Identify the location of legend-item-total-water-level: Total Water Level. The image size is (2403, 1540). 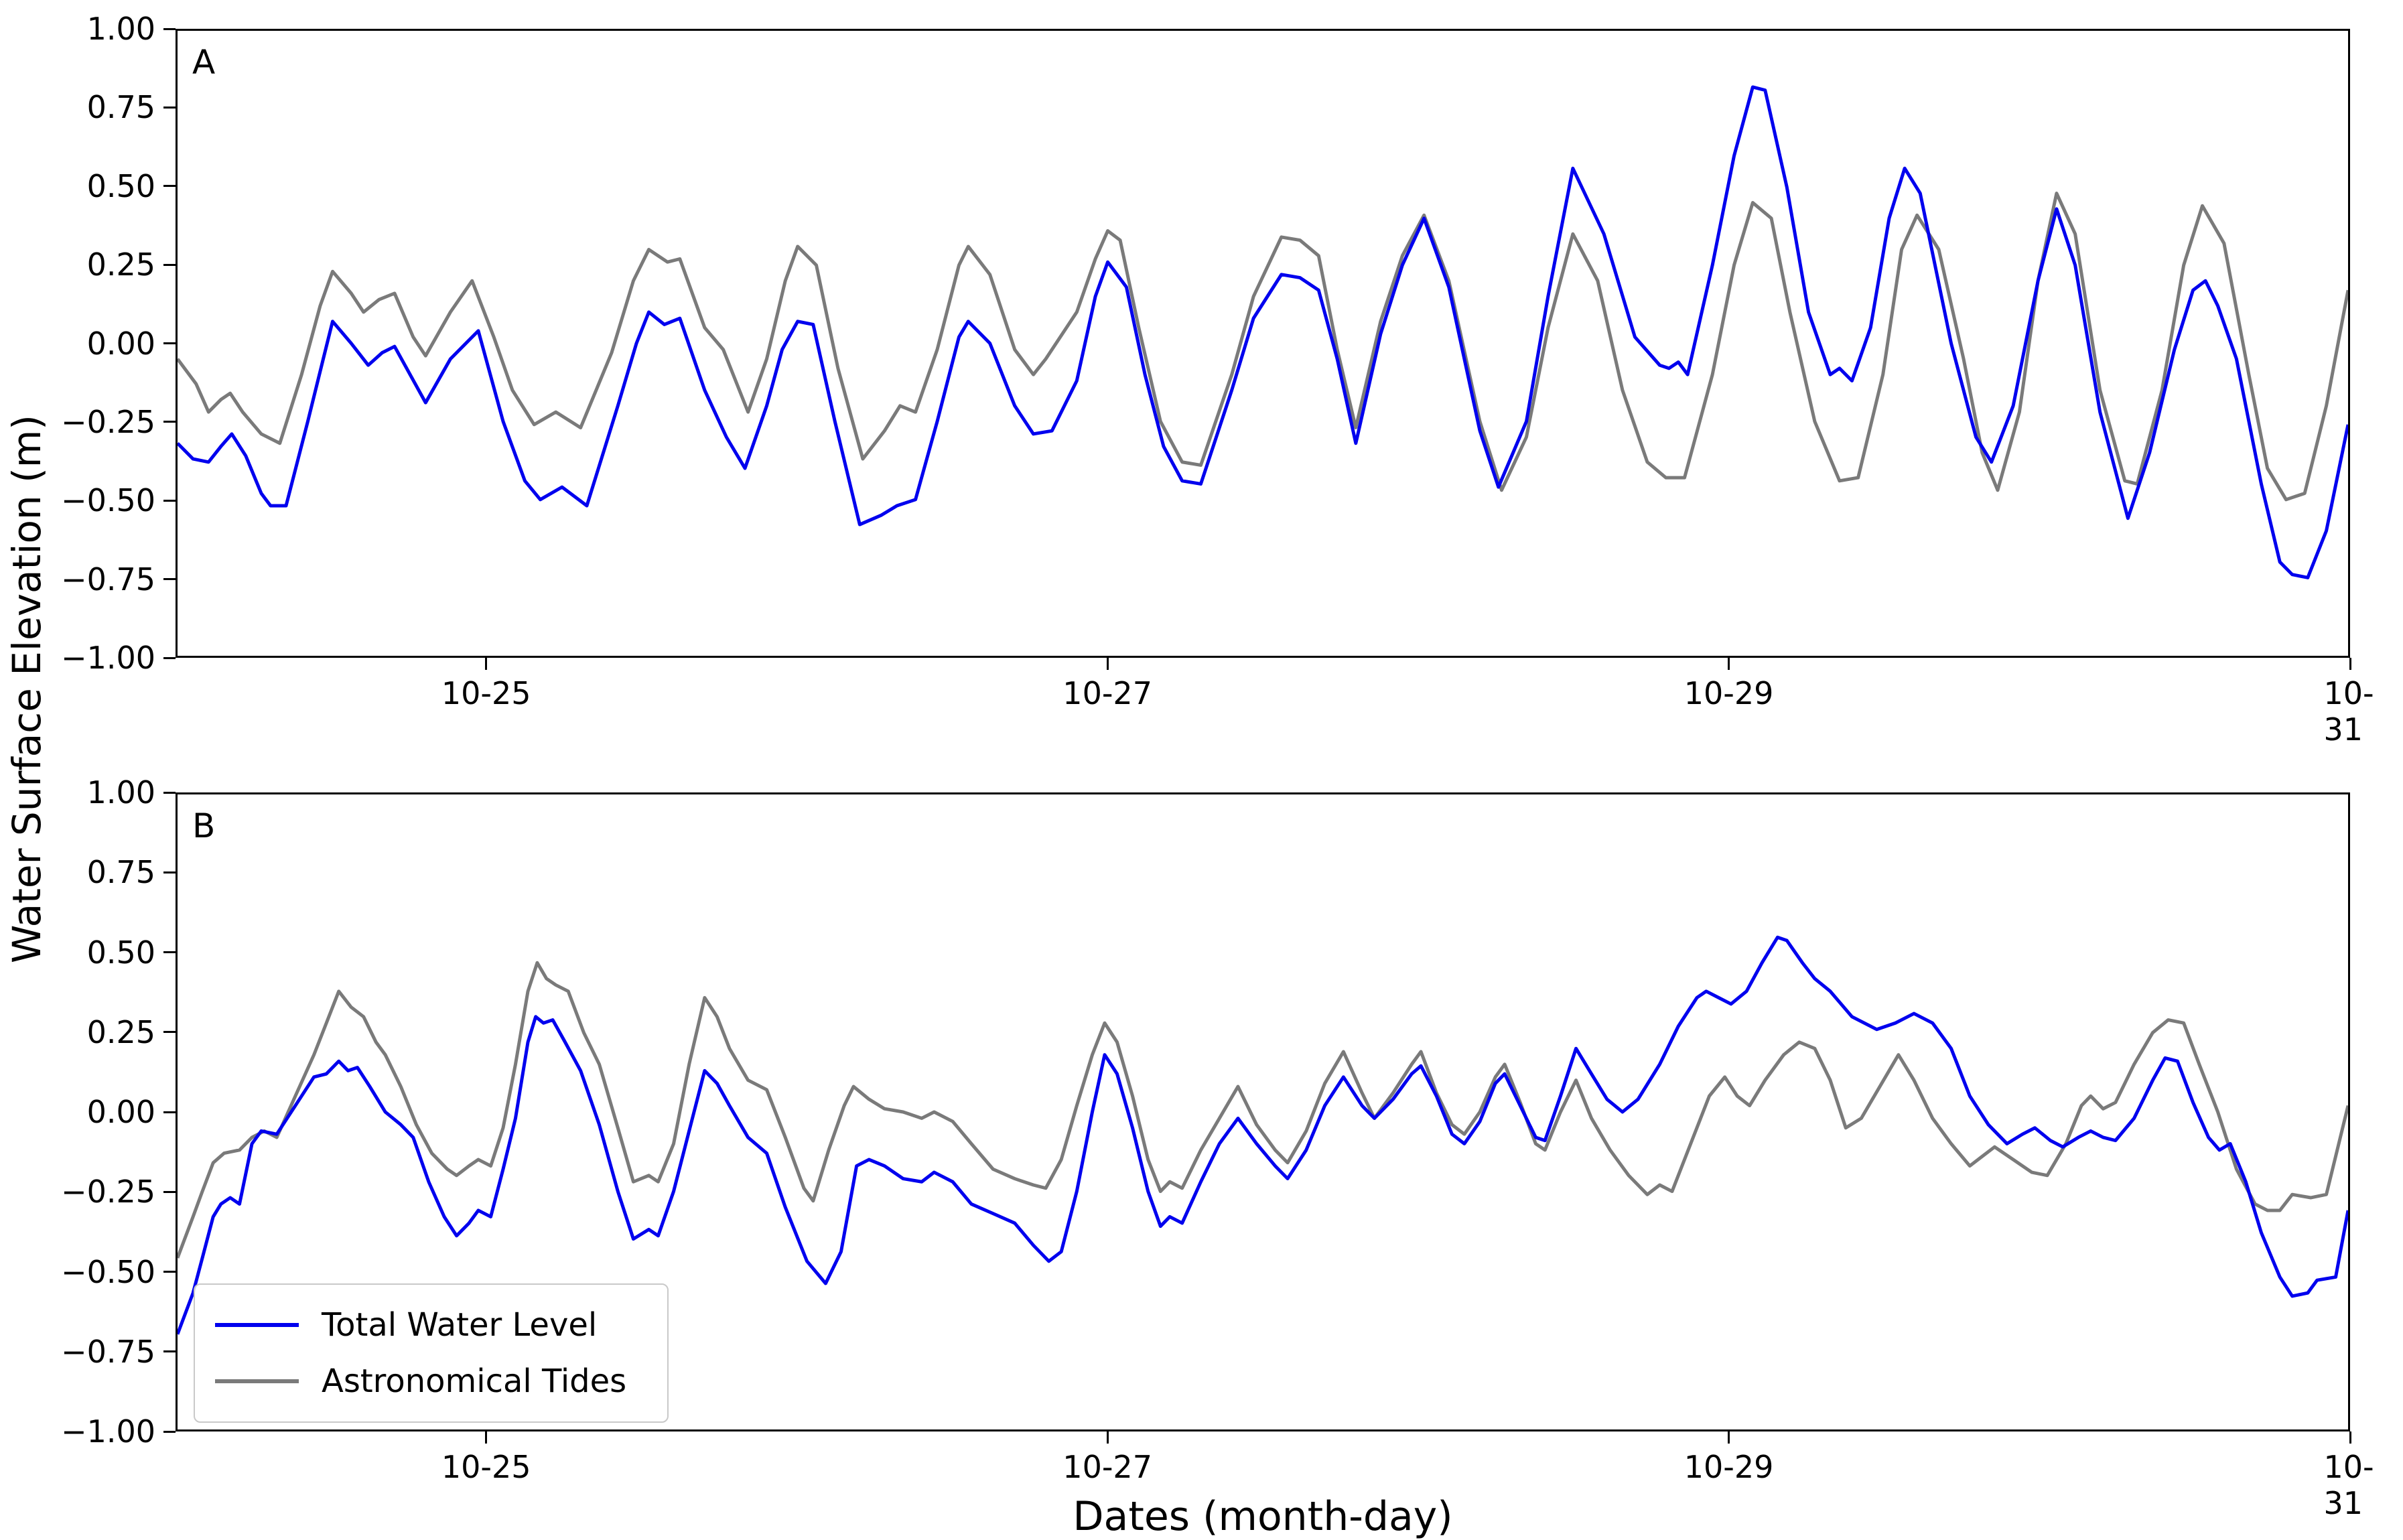
(431, 1325).